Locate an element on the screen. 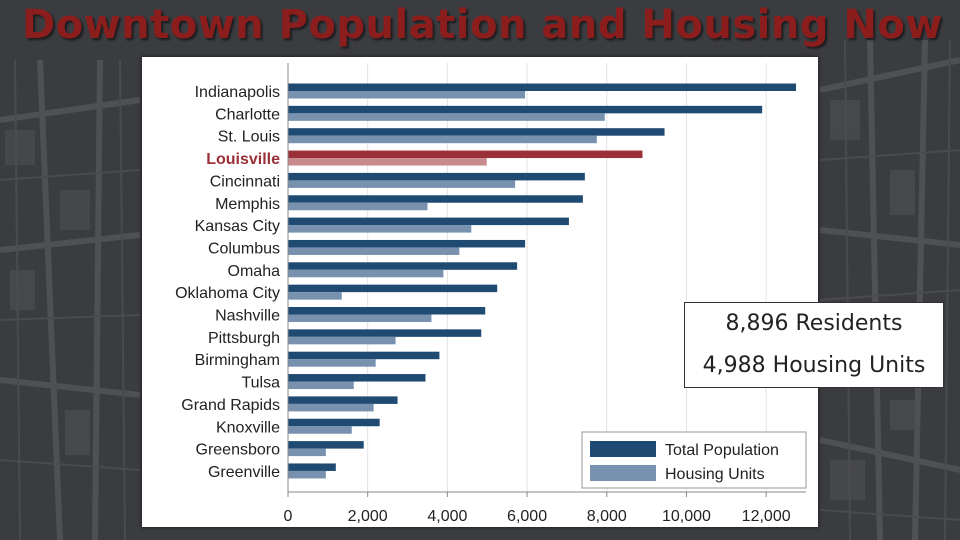  category-label-tulsa: Tulsa is located at coordinates (260, 383).